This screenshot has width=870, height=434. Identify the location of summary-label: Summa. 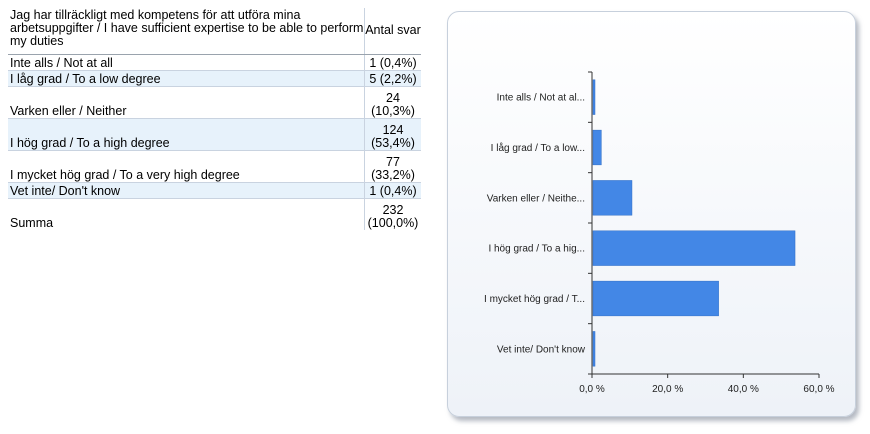
(186, 214).